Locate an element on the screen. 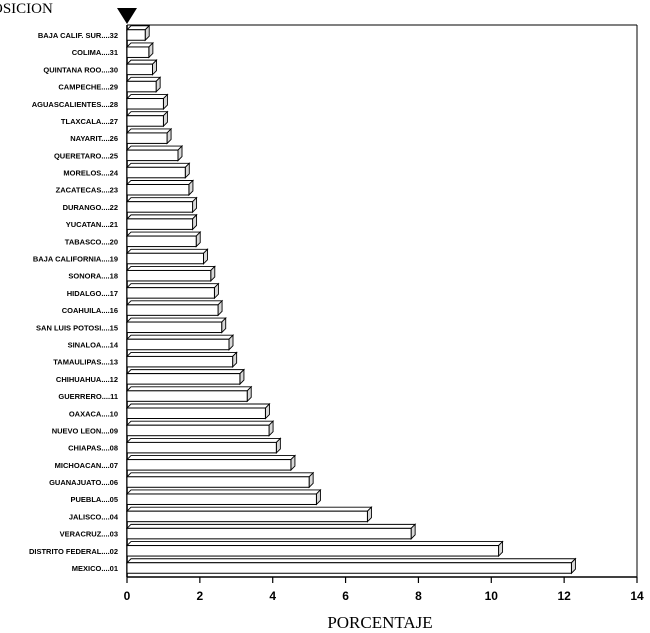 The width and height of the screenshot is (650, 633). category-label: DURANGO....22 is located at coordinates (90, 207).